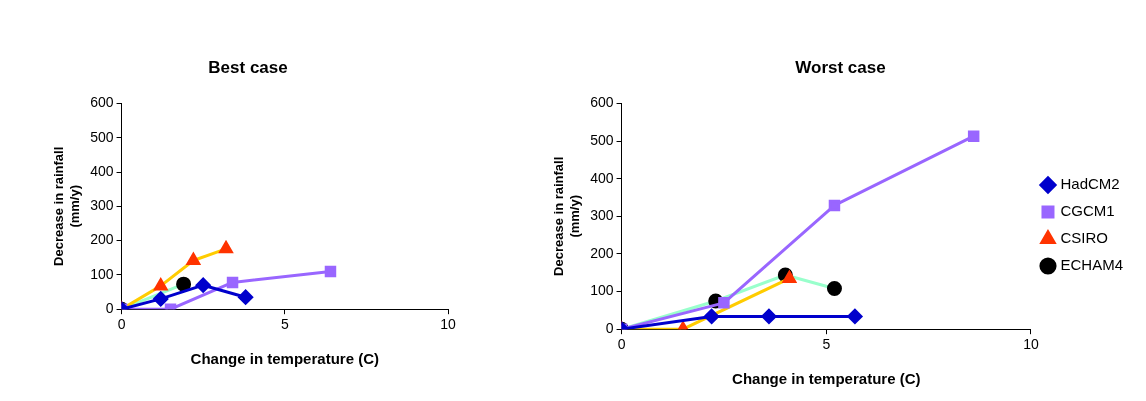  I want to click on chart-title: Best case, so click(248, 67).